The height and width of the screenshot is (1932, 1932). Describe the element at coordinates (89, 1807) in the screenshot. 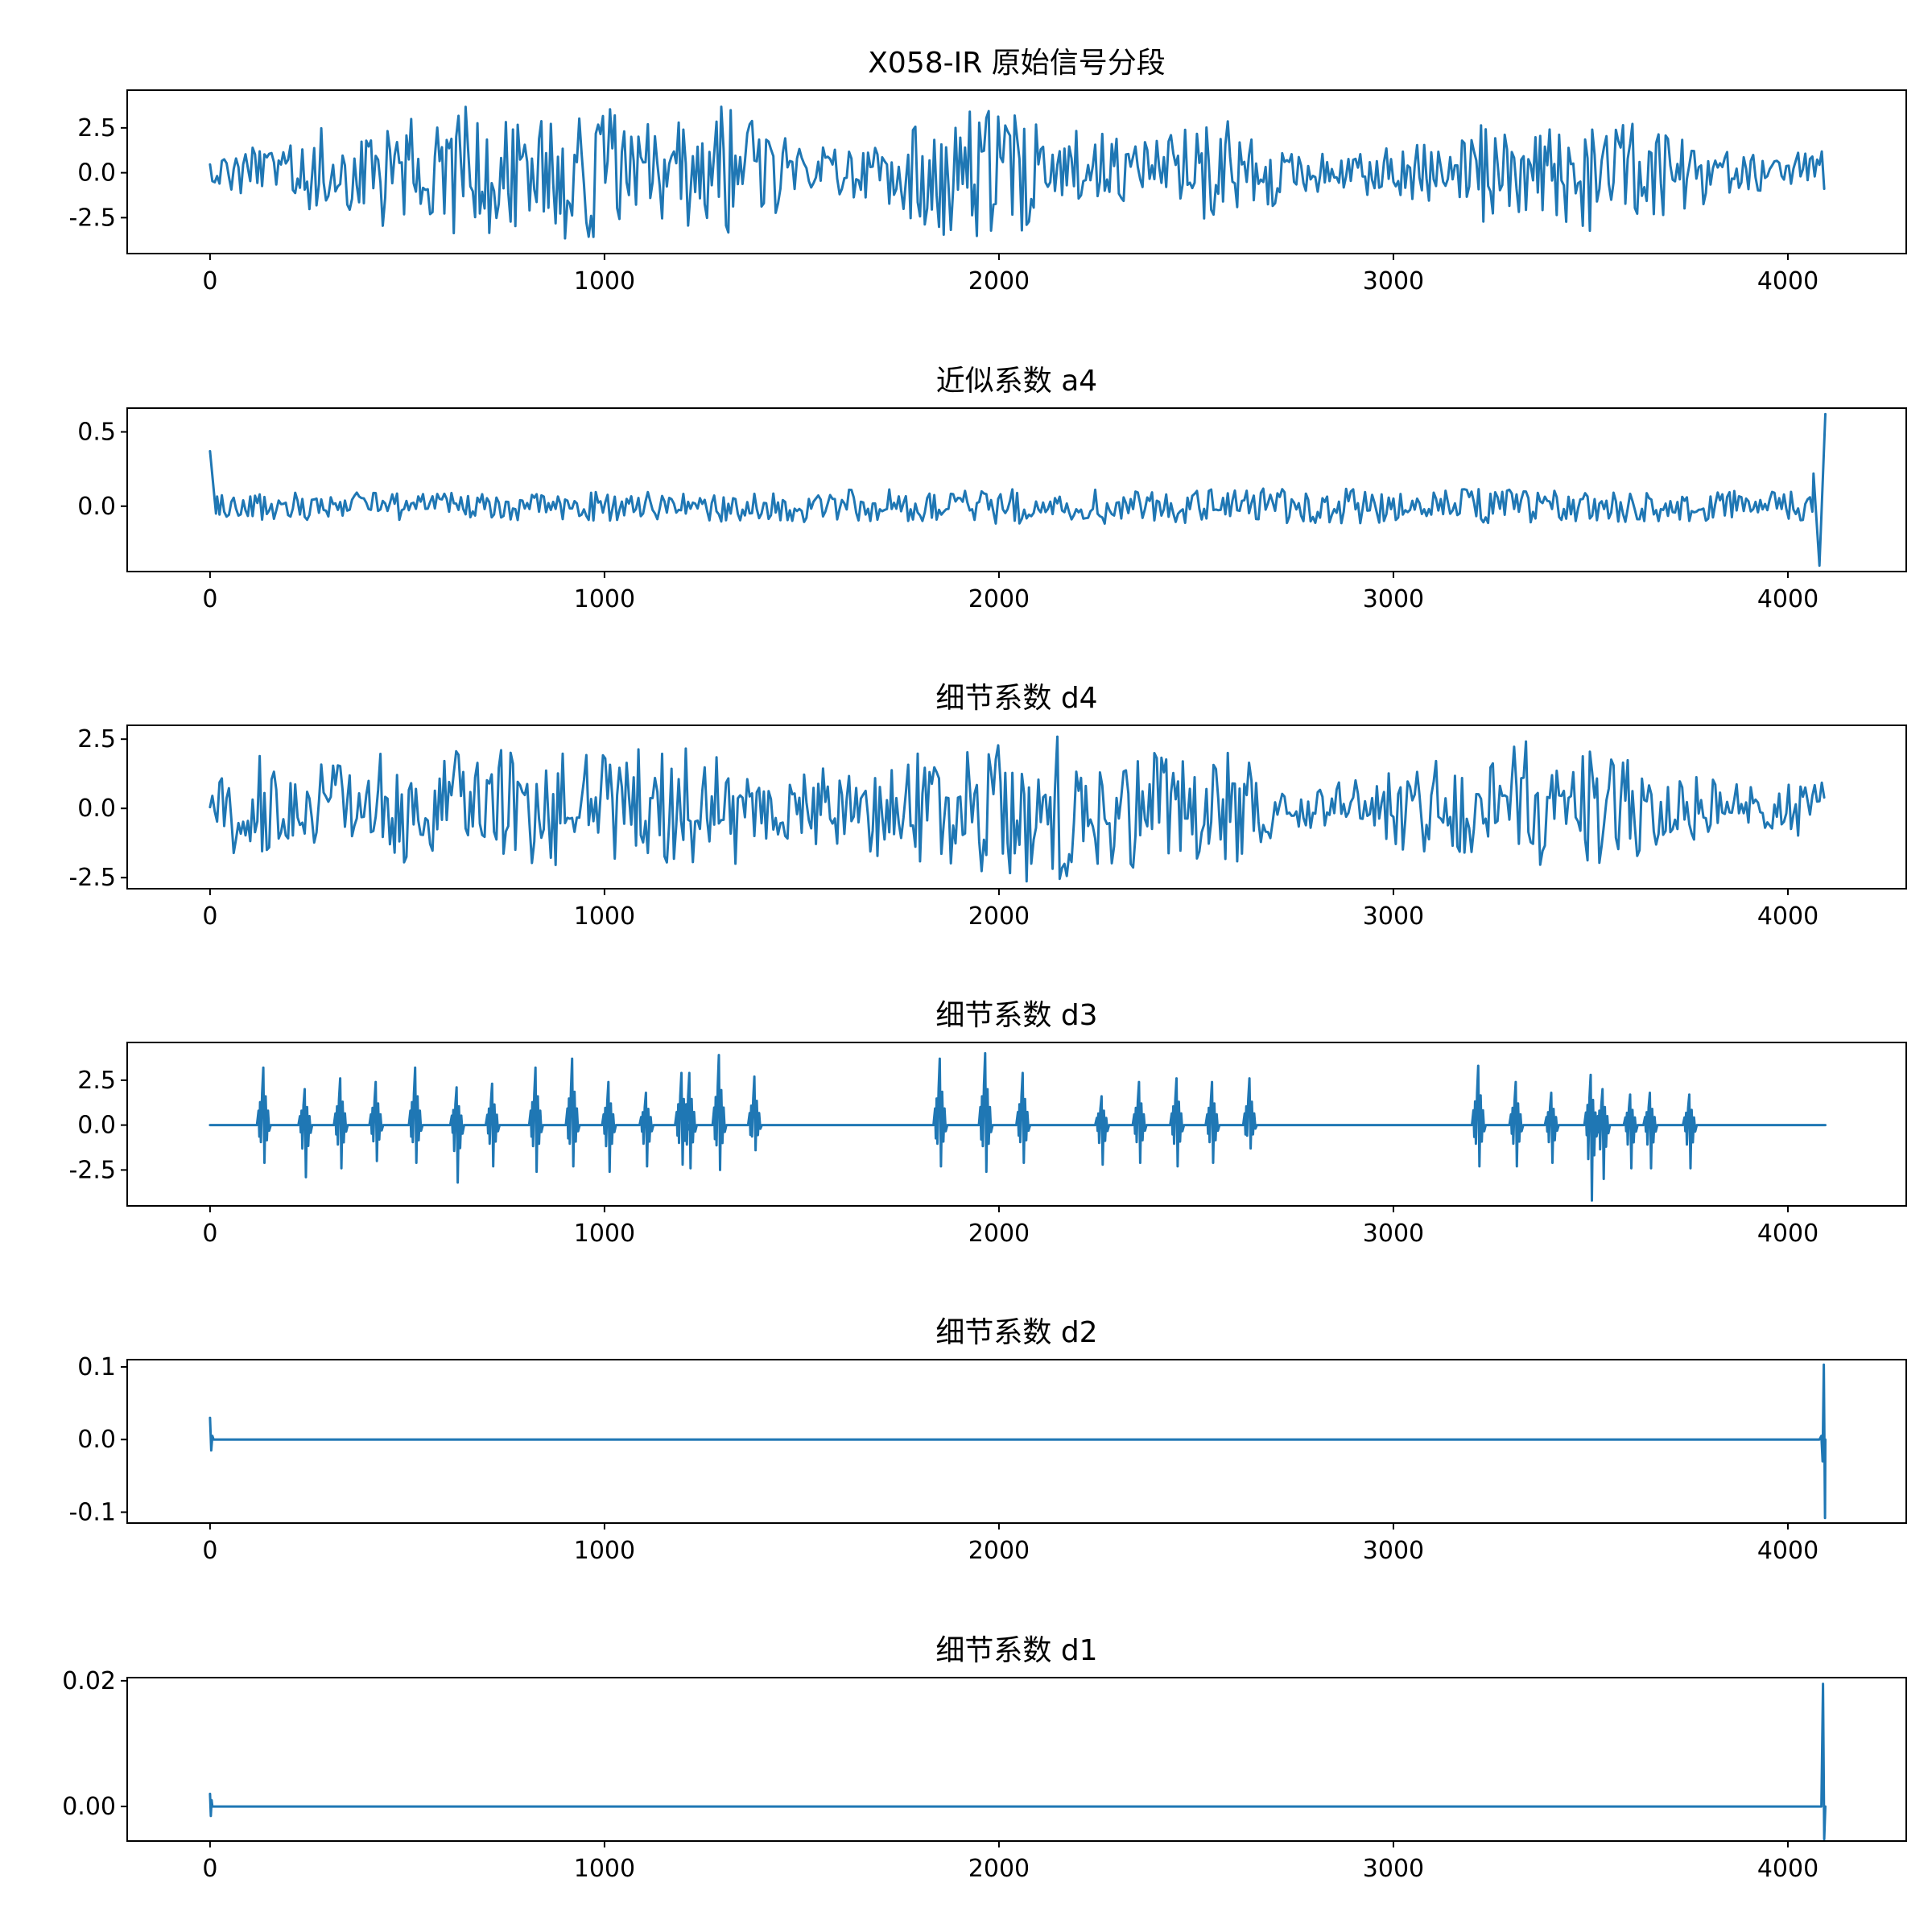

I see `y-tick-label: 0.00` at that location.